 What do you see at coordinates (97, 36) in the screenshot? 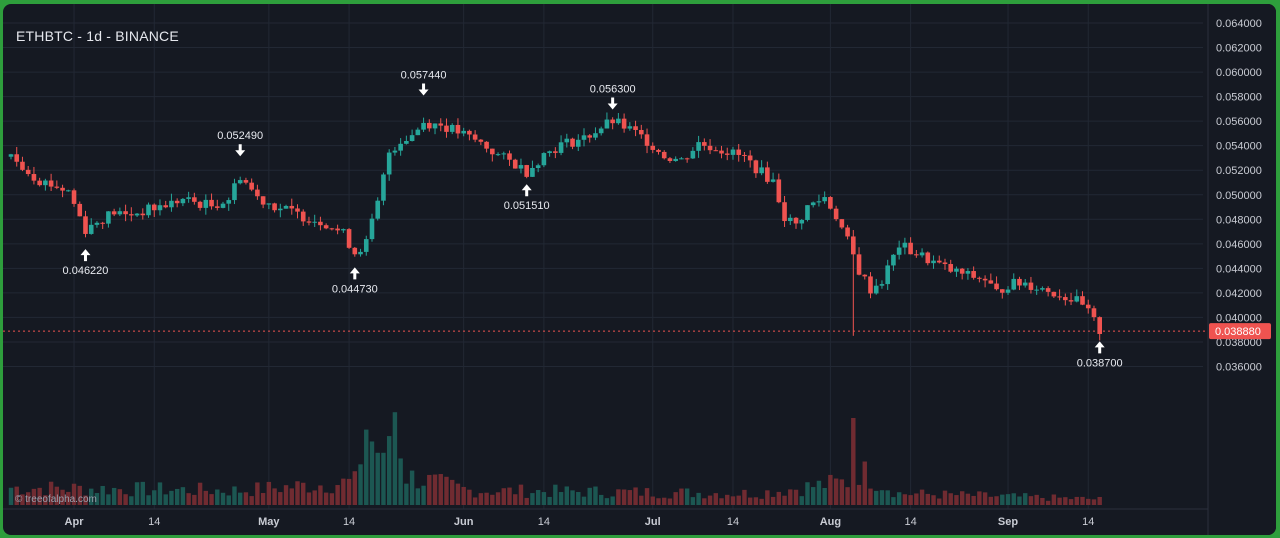
I see `chart-title: ETHBTC - 1d - BINANCE` at bounding box center [97, 36].